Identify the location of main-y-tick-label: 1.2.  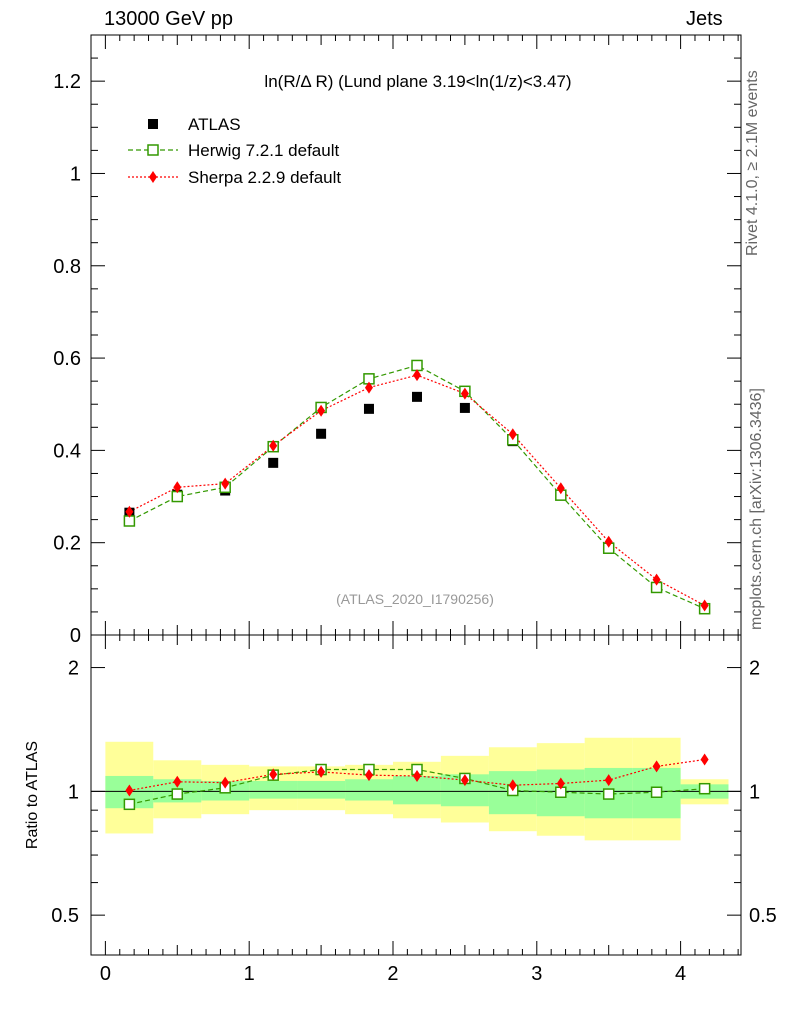
(67, 82).